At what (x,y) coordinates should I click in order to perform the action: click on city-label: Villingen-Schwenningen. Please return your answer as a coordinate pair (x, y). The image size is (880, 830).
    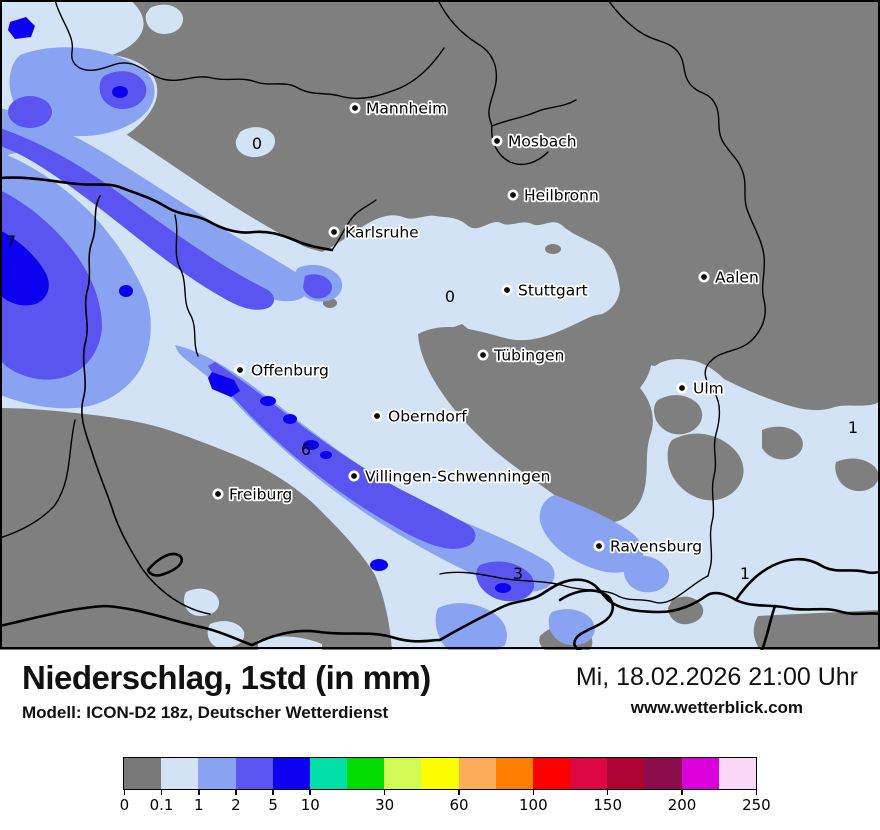
    Looking at the image, I should click on (457, 477).